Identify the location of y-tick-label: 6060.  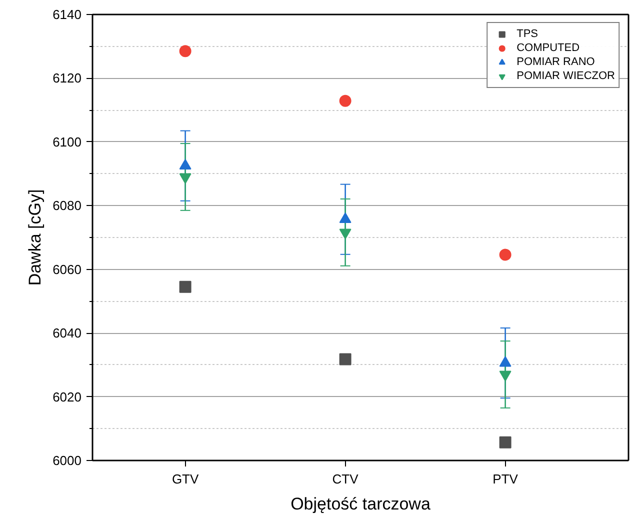
(67, 269).